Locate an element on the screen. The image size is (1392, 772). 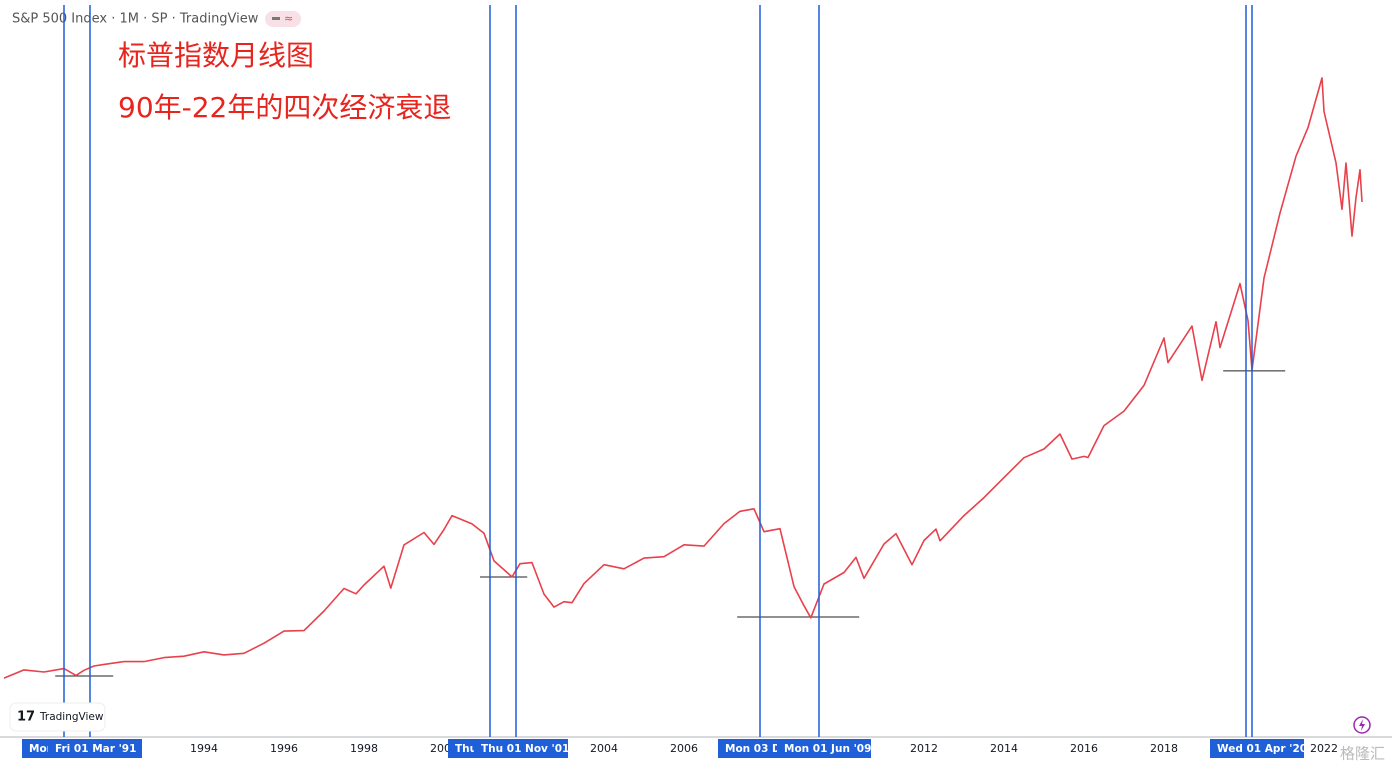
x-tick-label: 2016 is located at coordinates (1084, 748).